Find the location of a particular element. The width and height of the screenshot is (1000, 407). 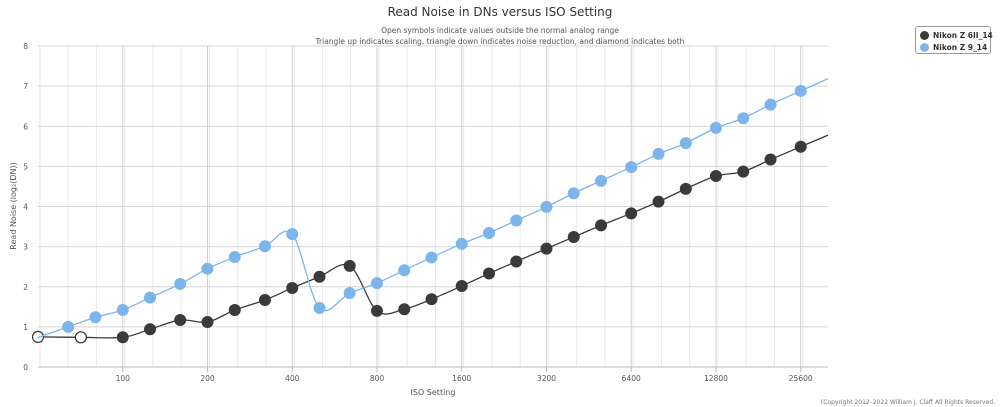

x-tick-label: 1600 is located at coordinates (461, 378).